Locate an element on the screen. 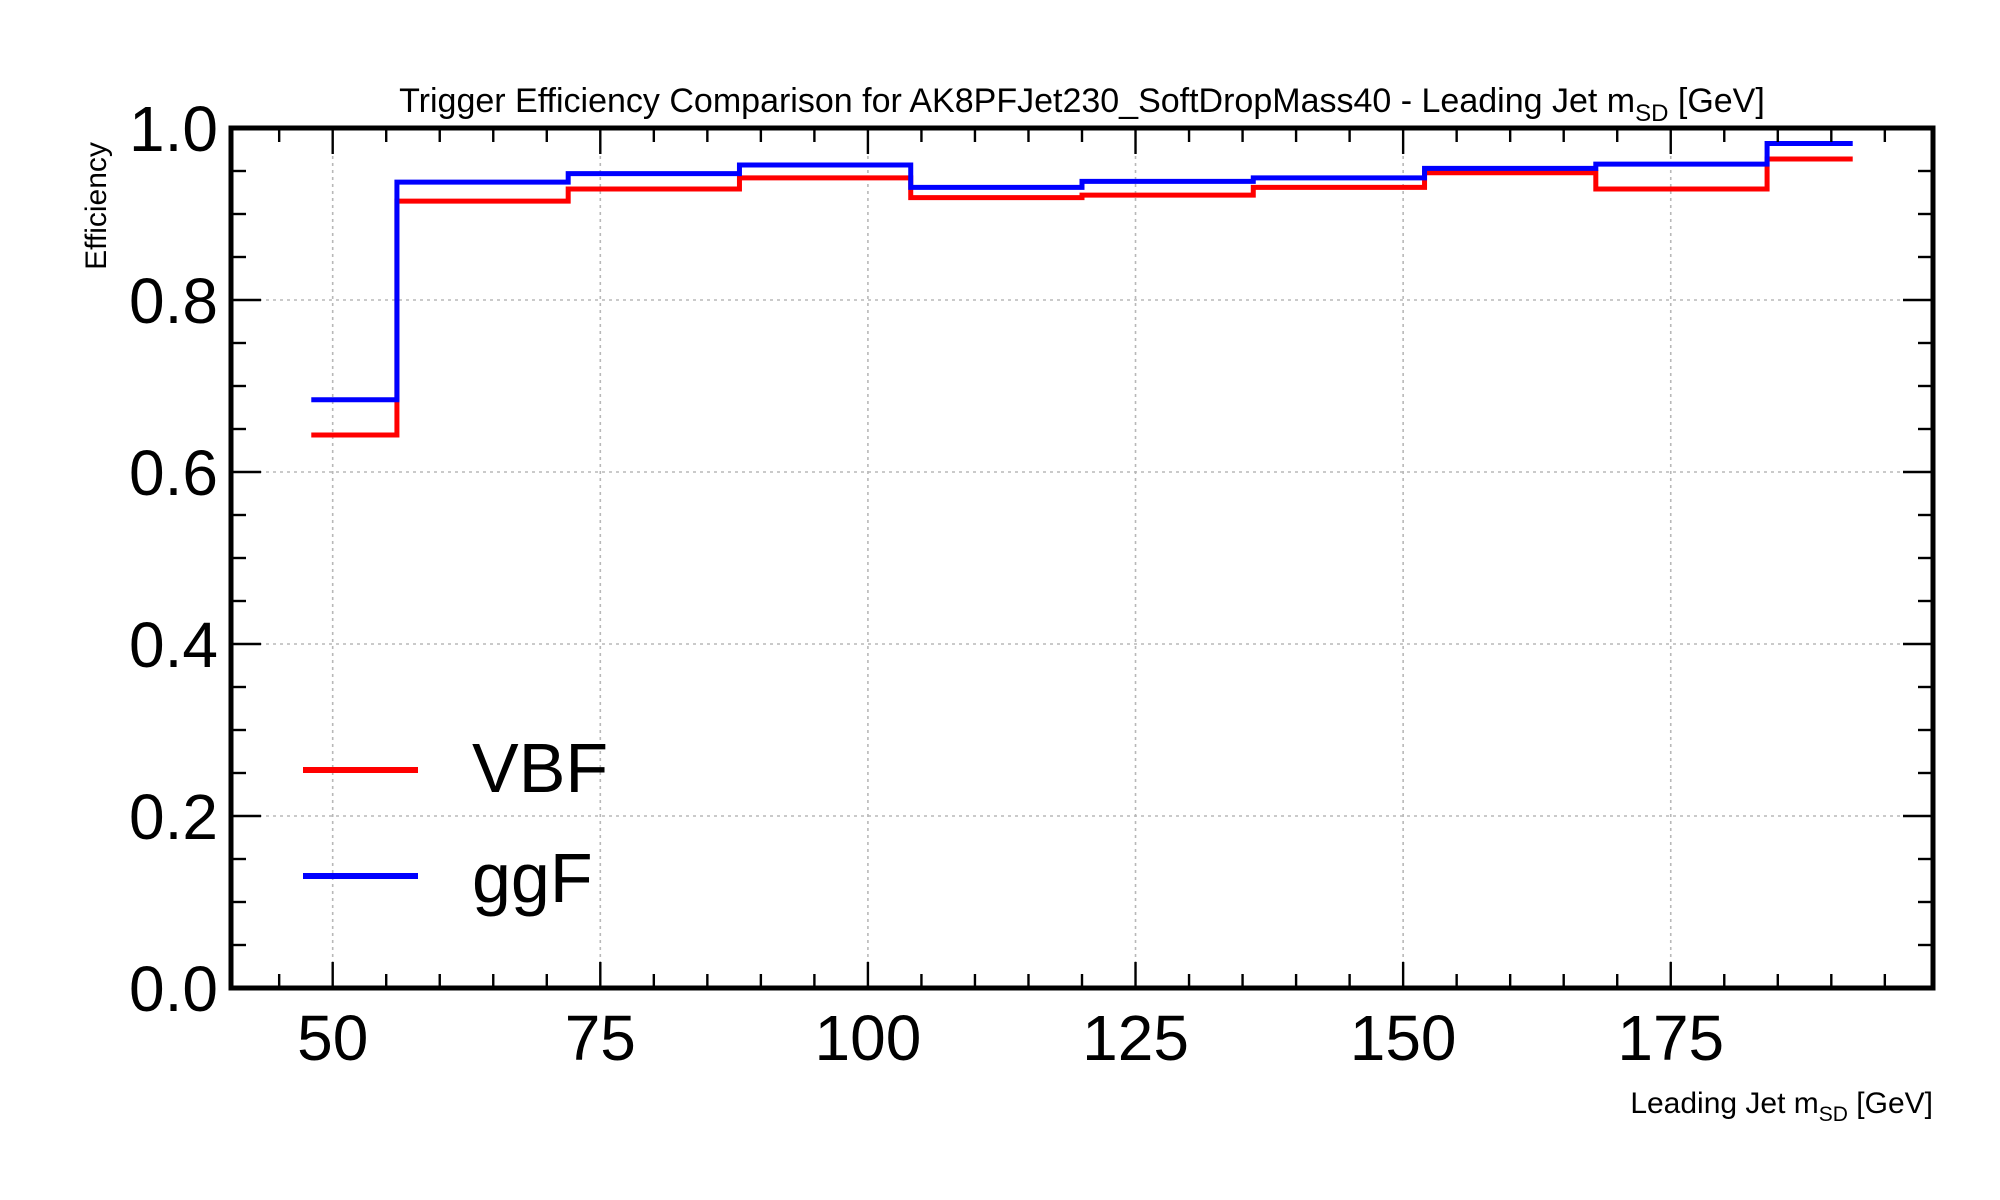  x-tick-label: 50 is located at coordinates (332, 1038).